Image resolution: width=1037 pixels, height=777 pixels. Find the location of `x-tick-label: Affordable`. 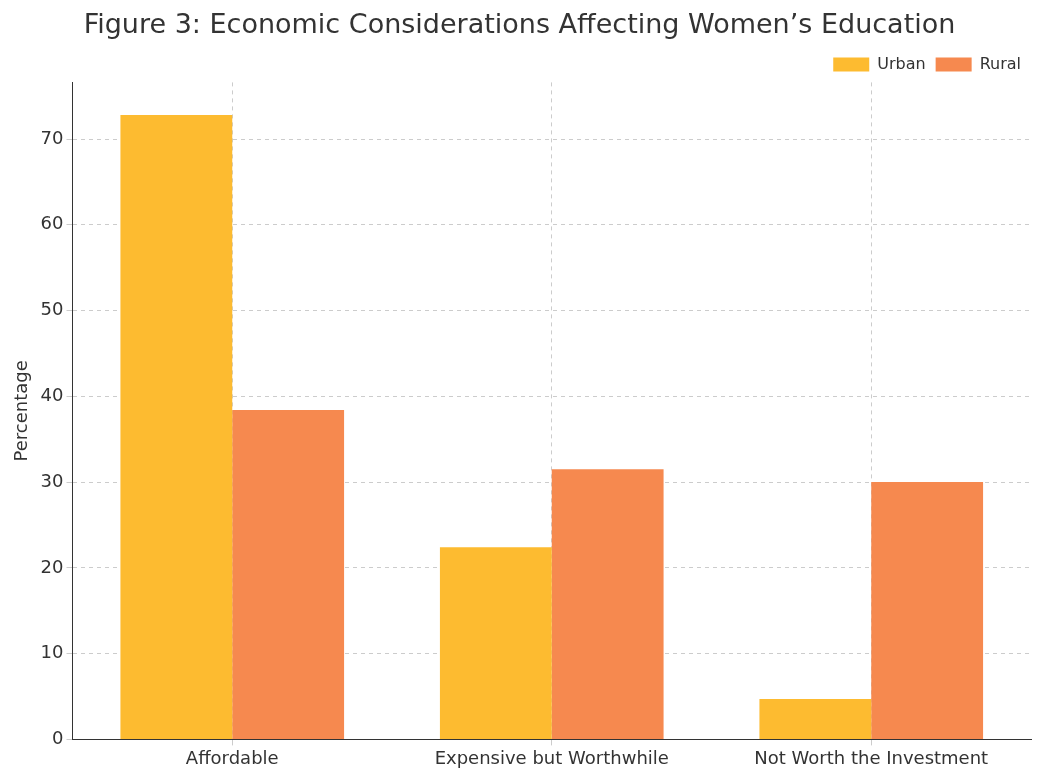

x-tick-label: Affordable is located at coordinates (232, 757).